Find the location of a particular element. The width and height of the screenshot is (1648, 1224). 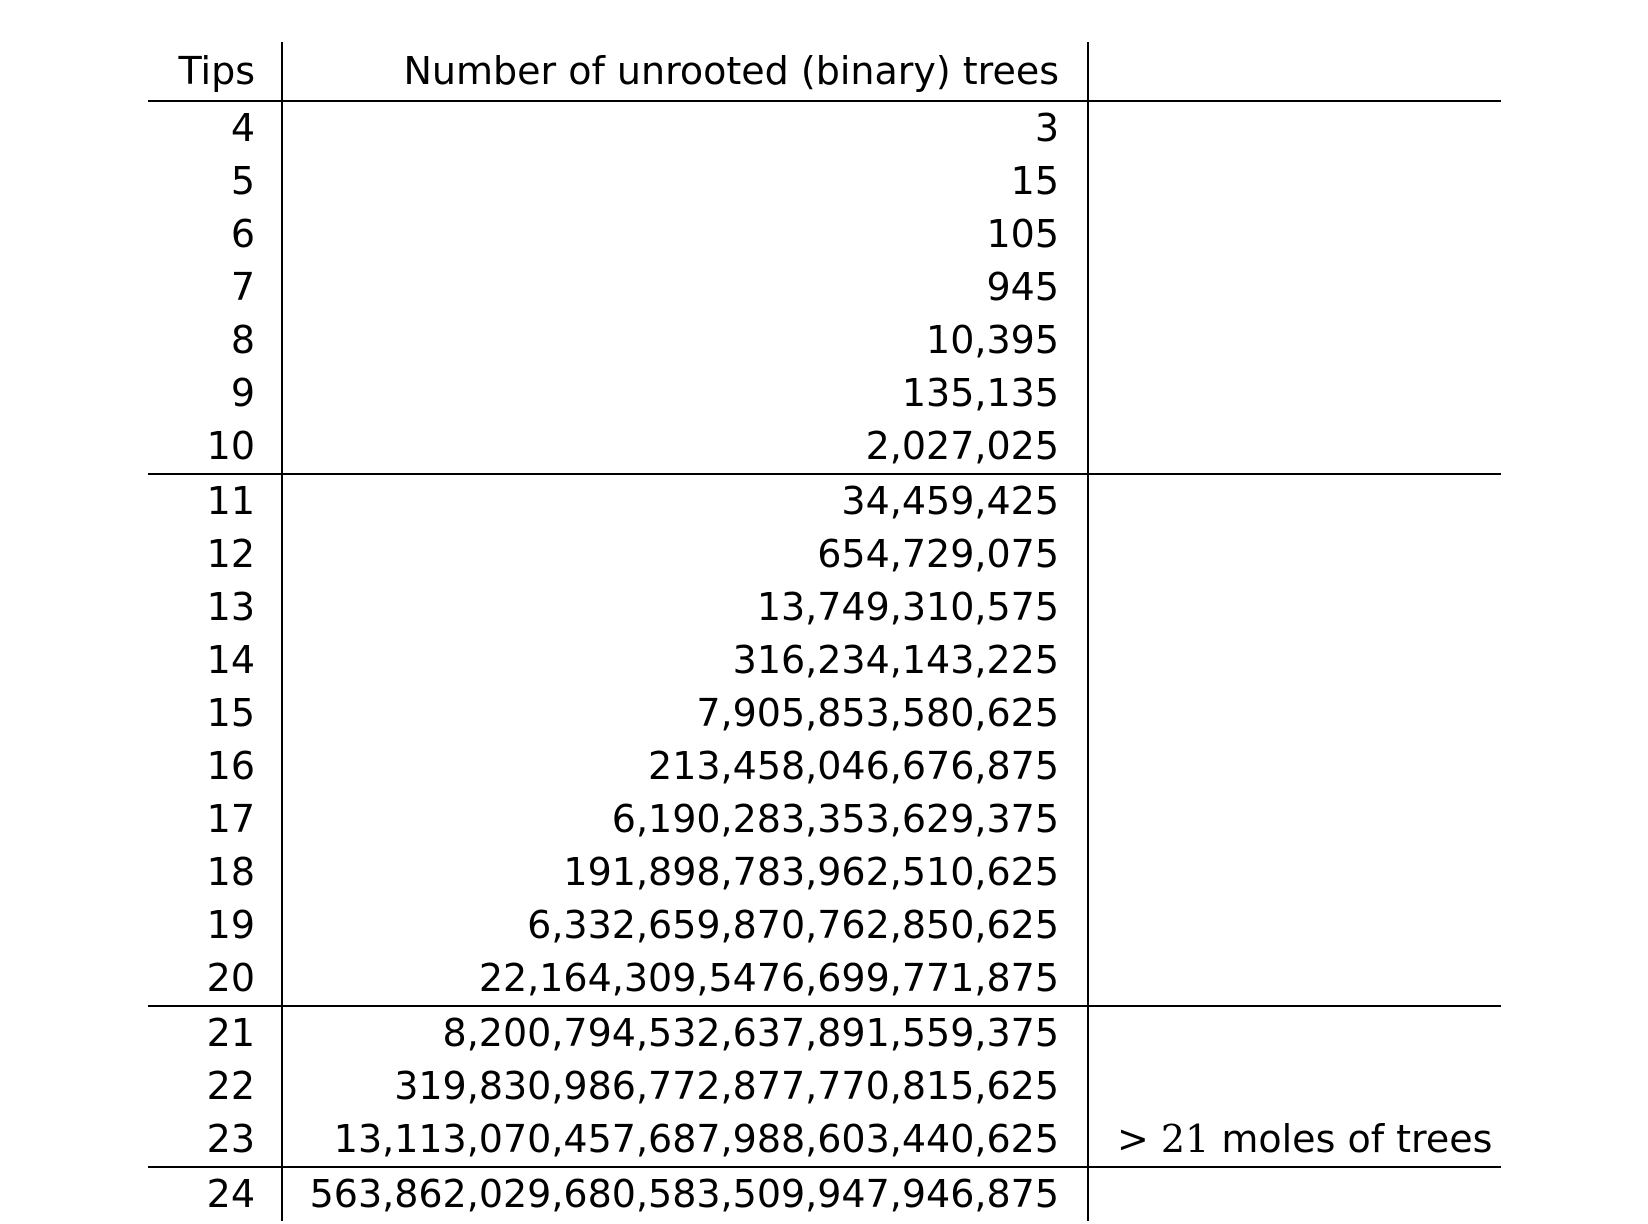

table-row: 15 7,905,853,580,625 is located at coordinates (824, 713).